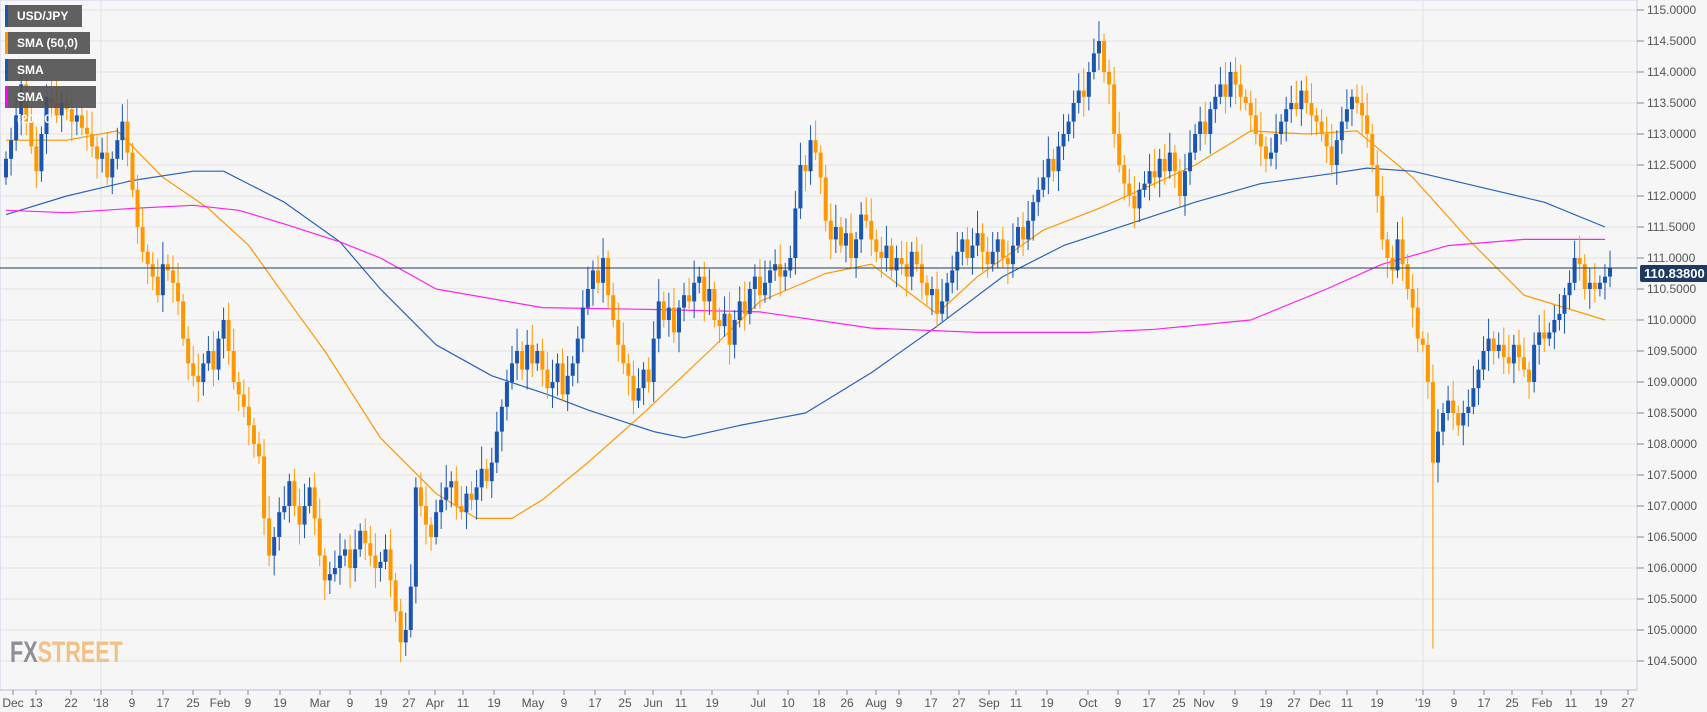 The width and height of the screenshot is (1707, 712). I want to click on x-tick-label: 27, so click(1628, 703).